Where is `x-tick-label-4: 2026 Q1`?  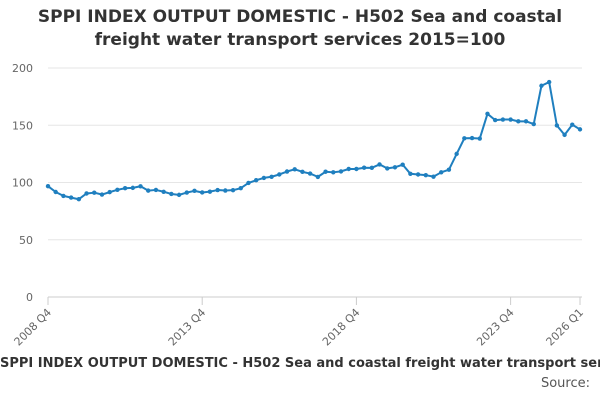
x-tick-label-4: 2026 Q1 is located at coordinates (565, 327).